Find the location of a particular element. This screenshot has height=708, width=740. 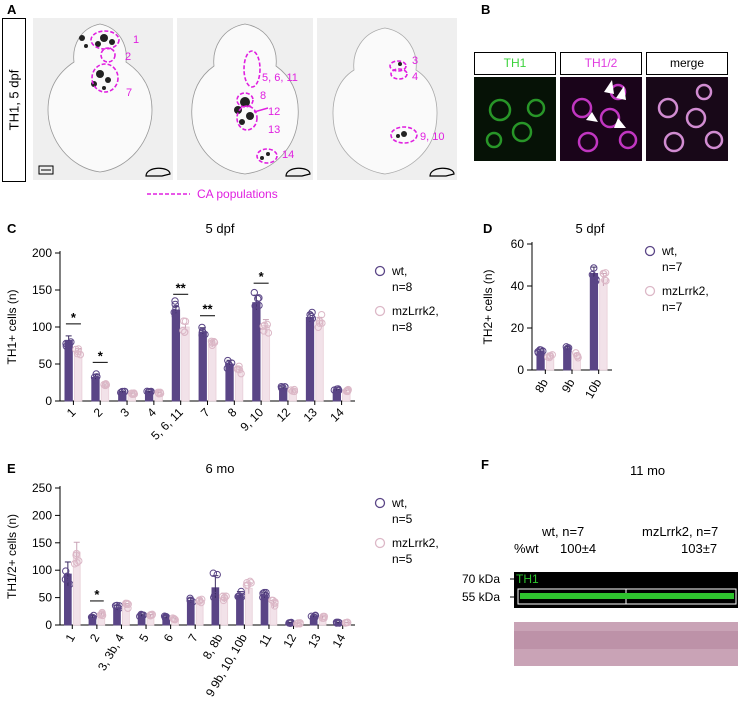

wt-percent-value: 100±4 is located at coordinates (578, 548).